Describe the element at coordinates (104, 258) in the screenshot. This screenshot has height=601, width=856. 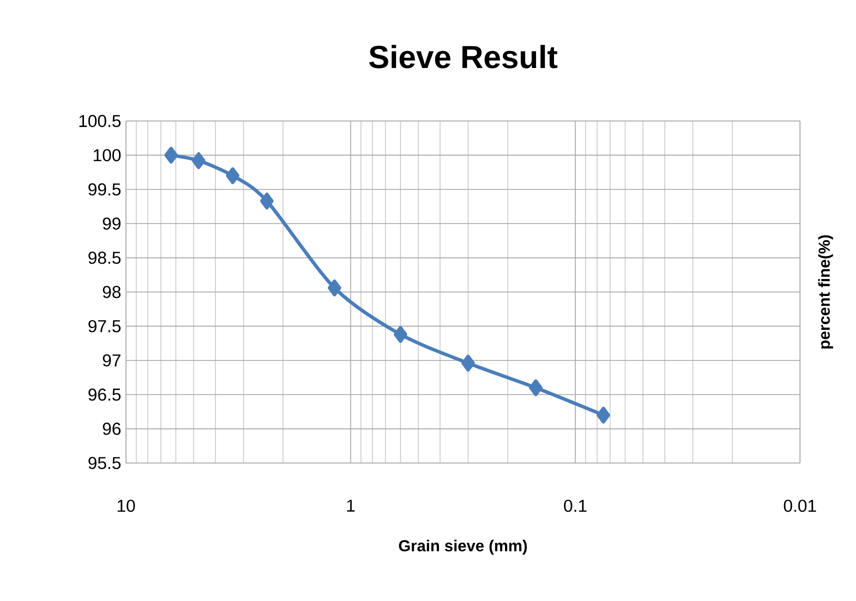
I see `y-tick-label: 98.5` at that location.